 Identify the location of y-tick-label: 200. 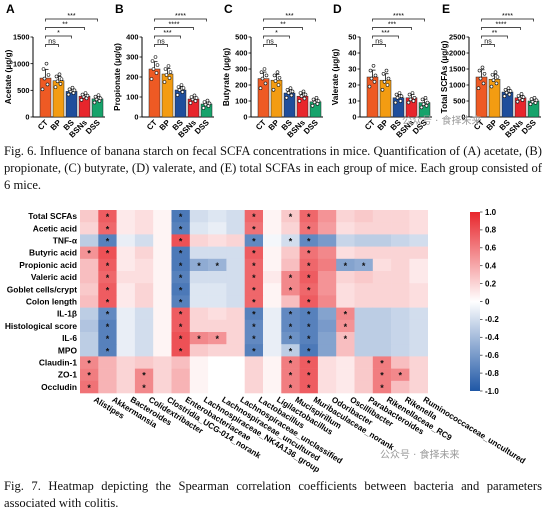
(241, 85).